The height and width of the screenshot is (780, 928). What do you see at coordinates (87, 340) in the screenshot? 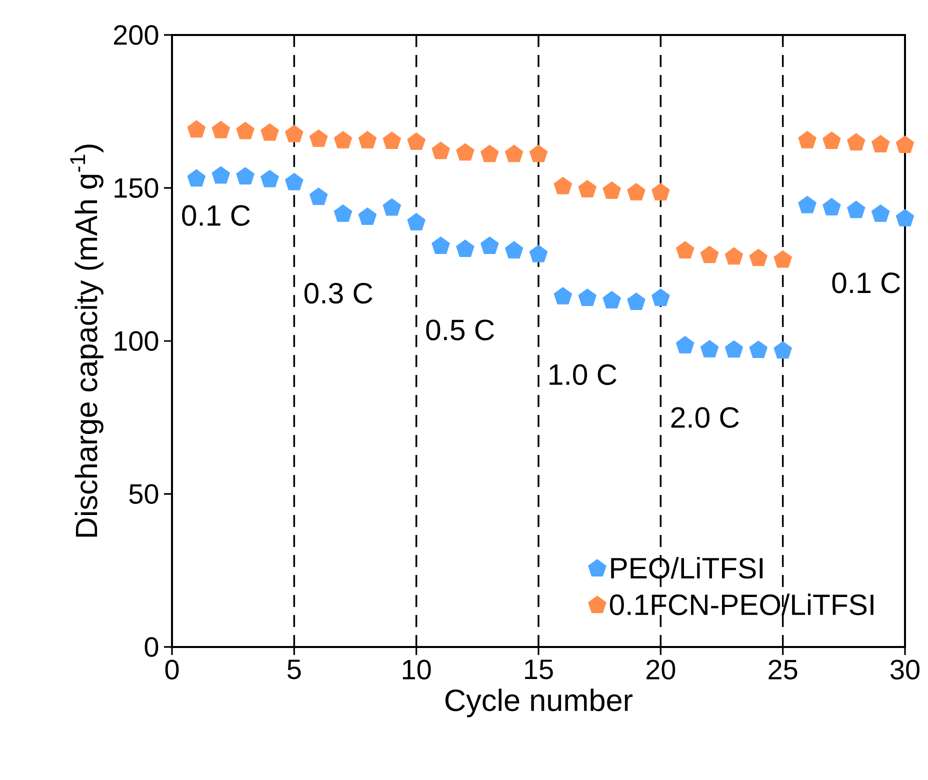
I see `y-axis-title: Discharge capacity (mAh g$^{-1}$)` at bounding box center [87, 340].